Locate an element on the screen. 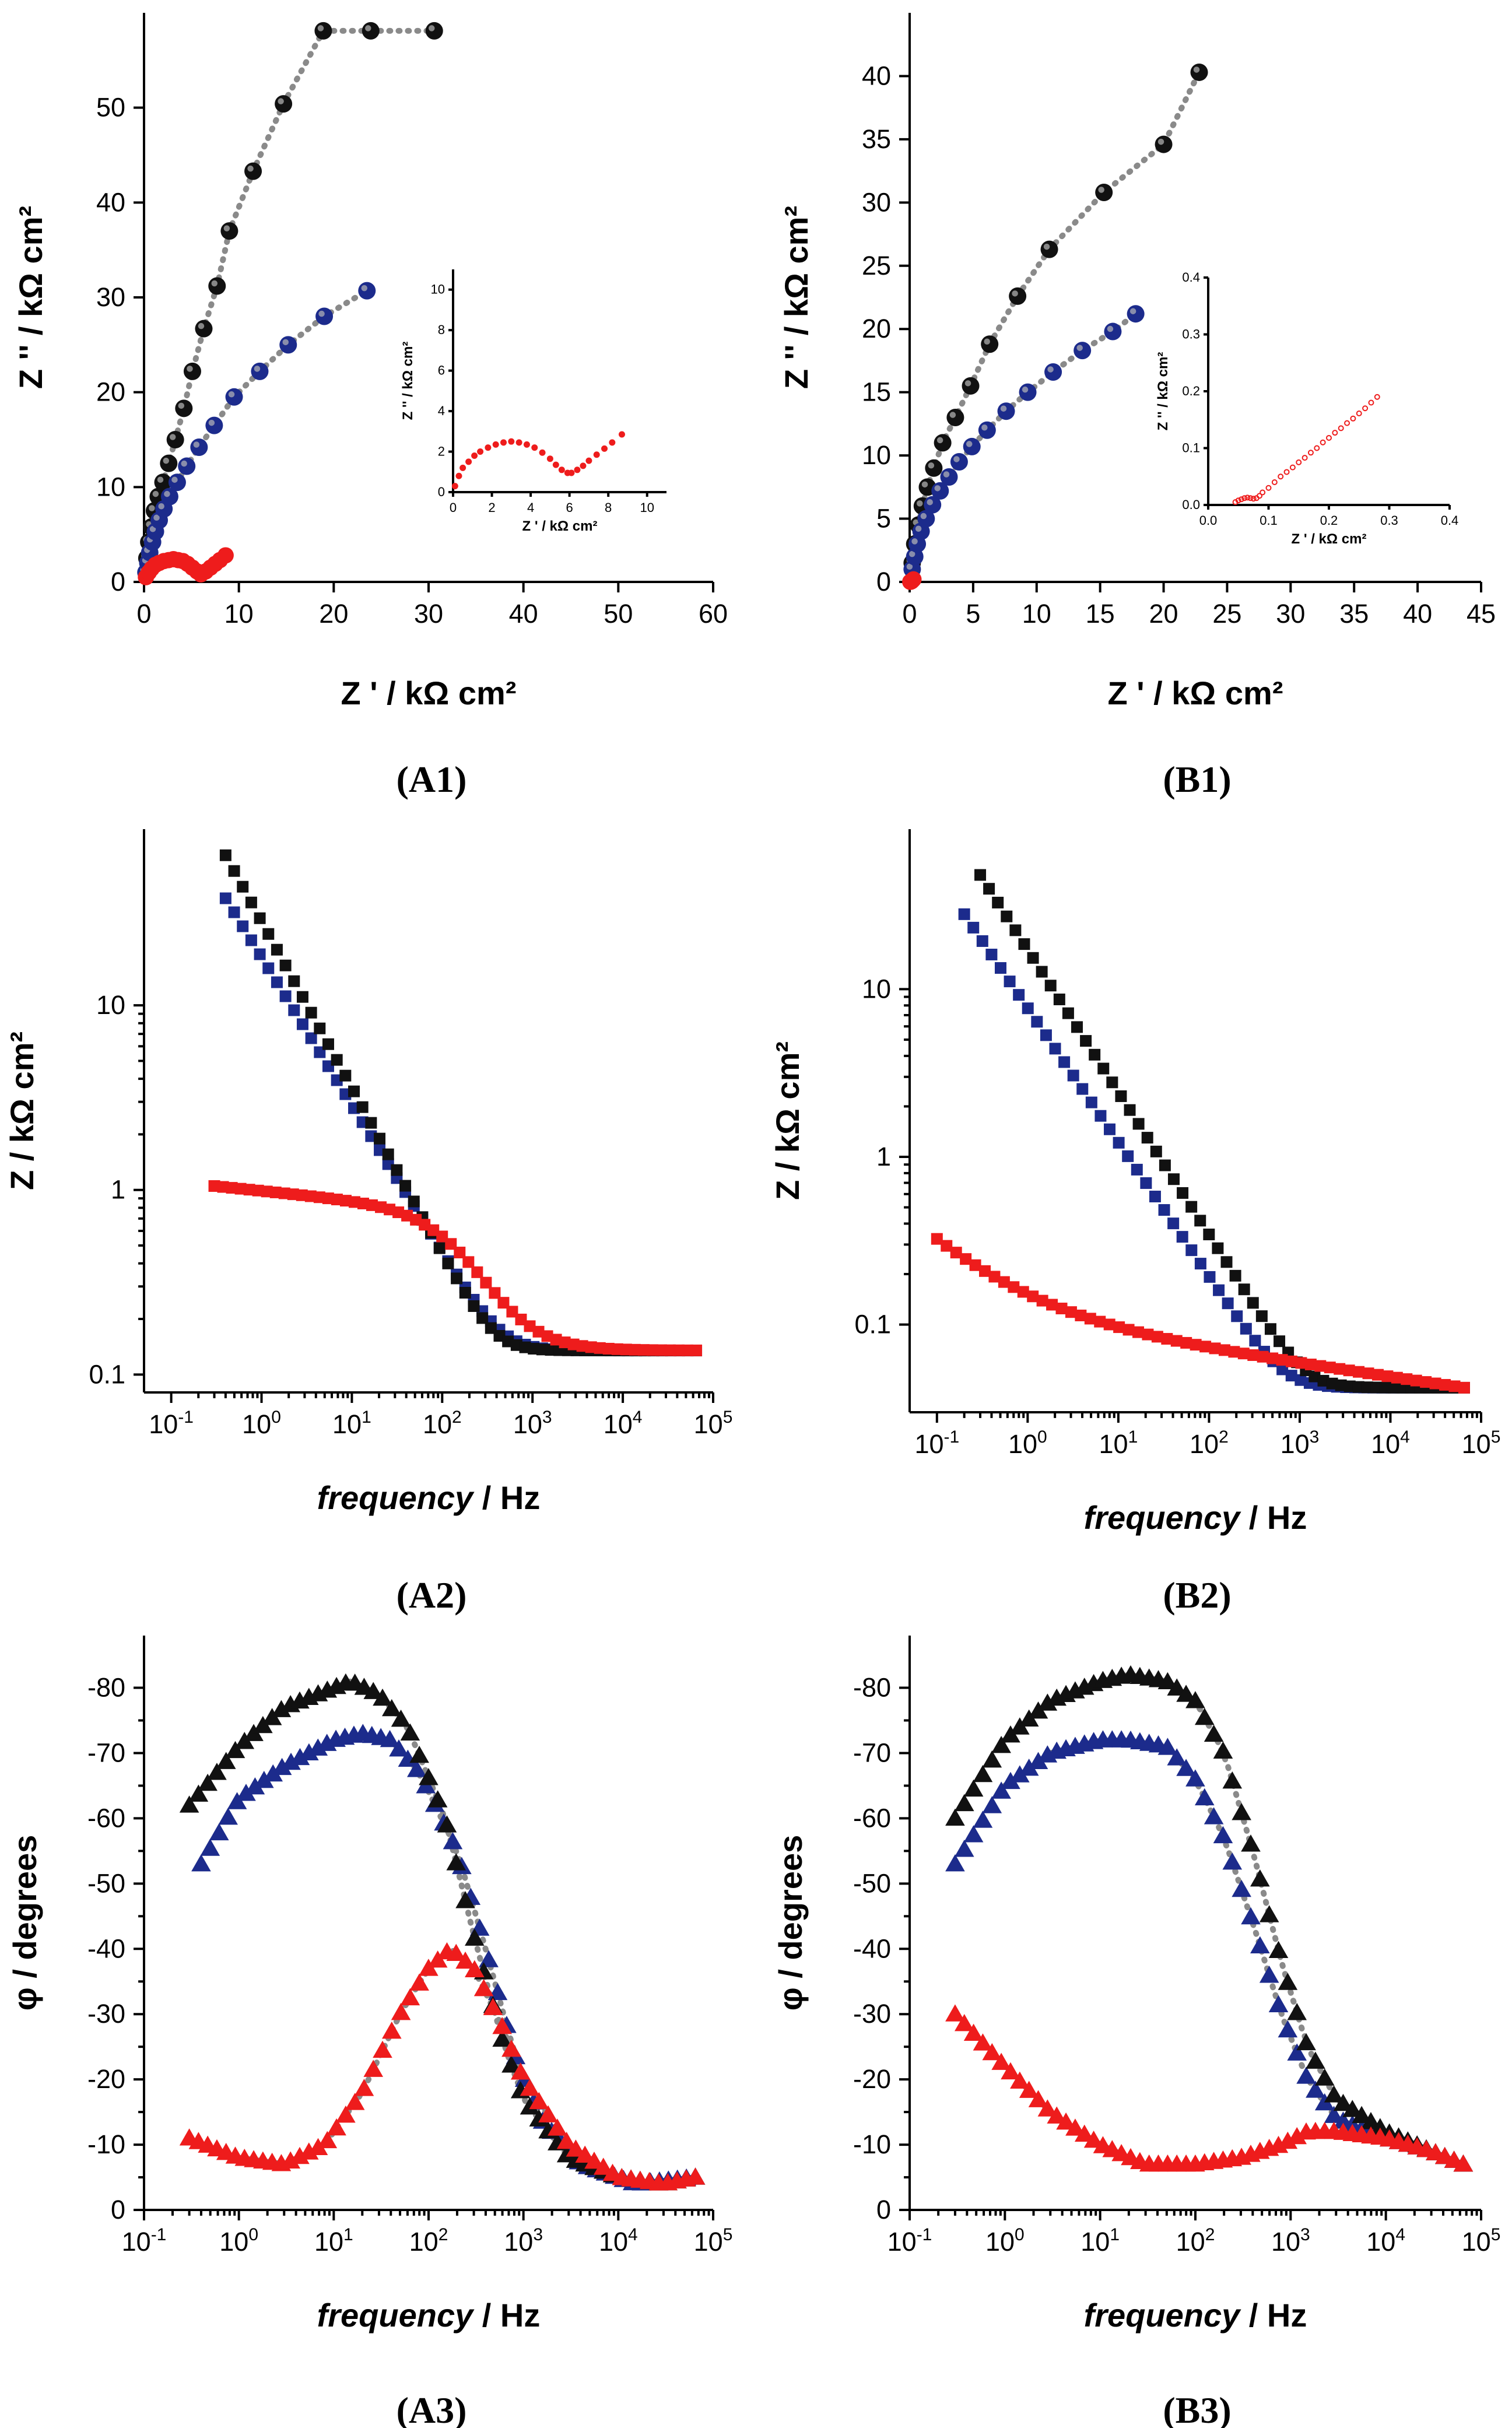  x-tick-label: 10³ is located at coordinates (1300, 1443).